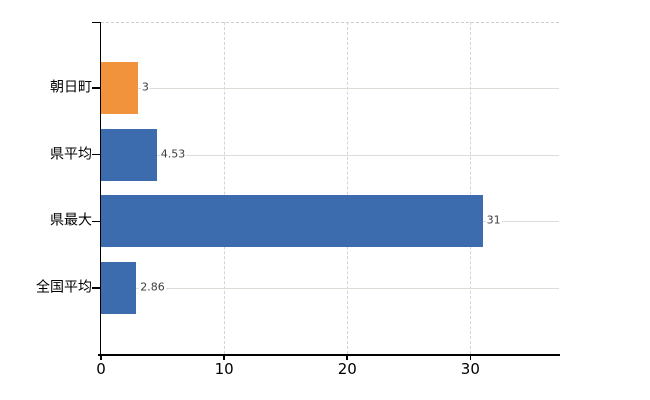 Image resolution: width=650 pixels, height=400 pixels. What do you see at coordinates (493, 221) in the screenshot?
I see `value-label-2: 31` at bounding box center [493, 221].